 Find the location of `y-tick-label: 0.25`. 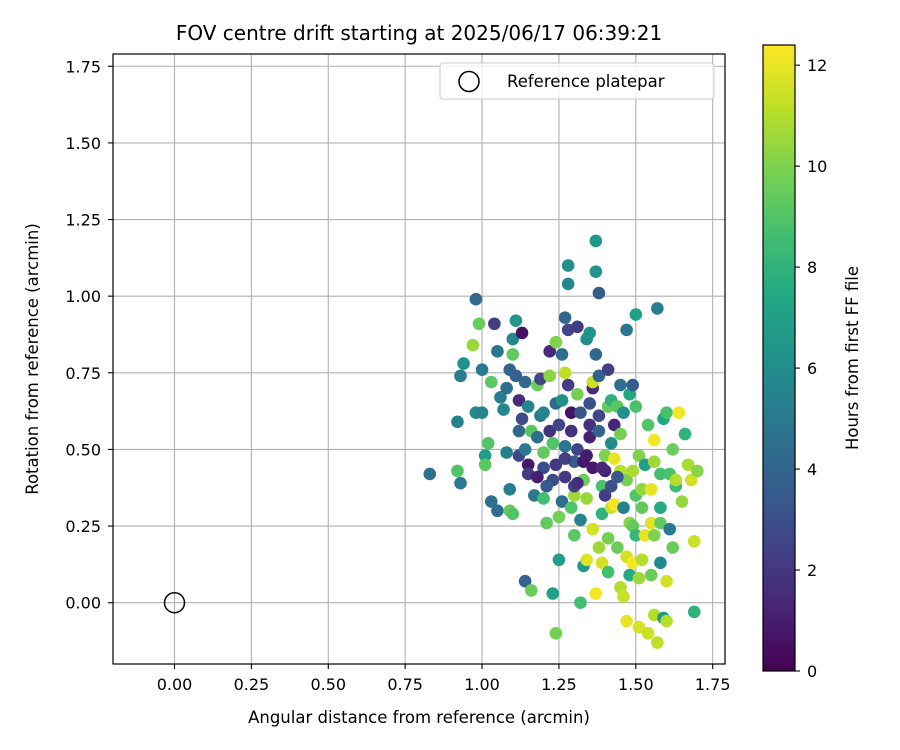

y-tick-label: 0.25 is located at coordinates (83, 526).